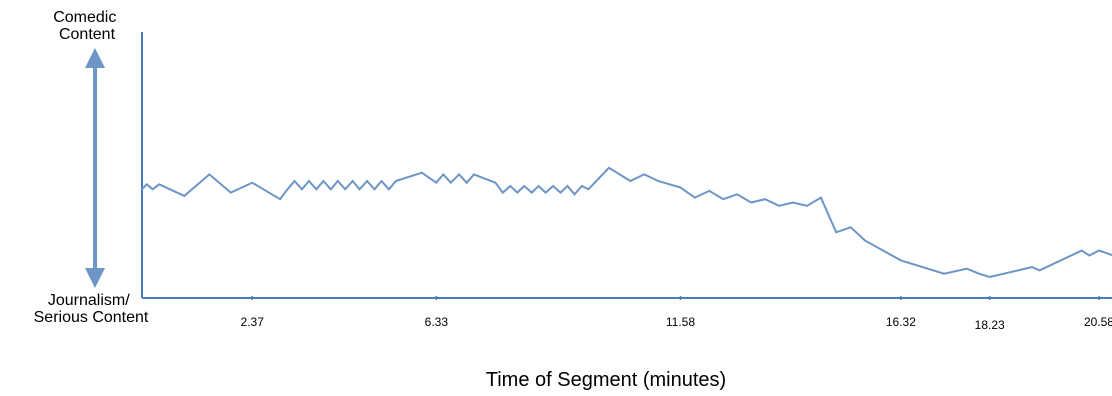 Image resolution: width=1112 pixels, height=396 pixels. What do you see at coordinates (437, 322) in the screenshot?
I see `x-tick-label-1: 6.33` at bounding box center [437, 322].